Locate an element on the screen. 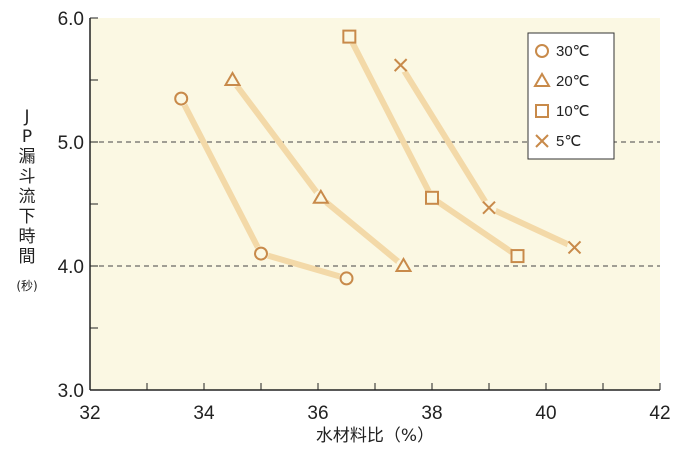 The height and width of the screenshot is (450, 689). x-tick-label: 42 is located at coordinates (659, 413).